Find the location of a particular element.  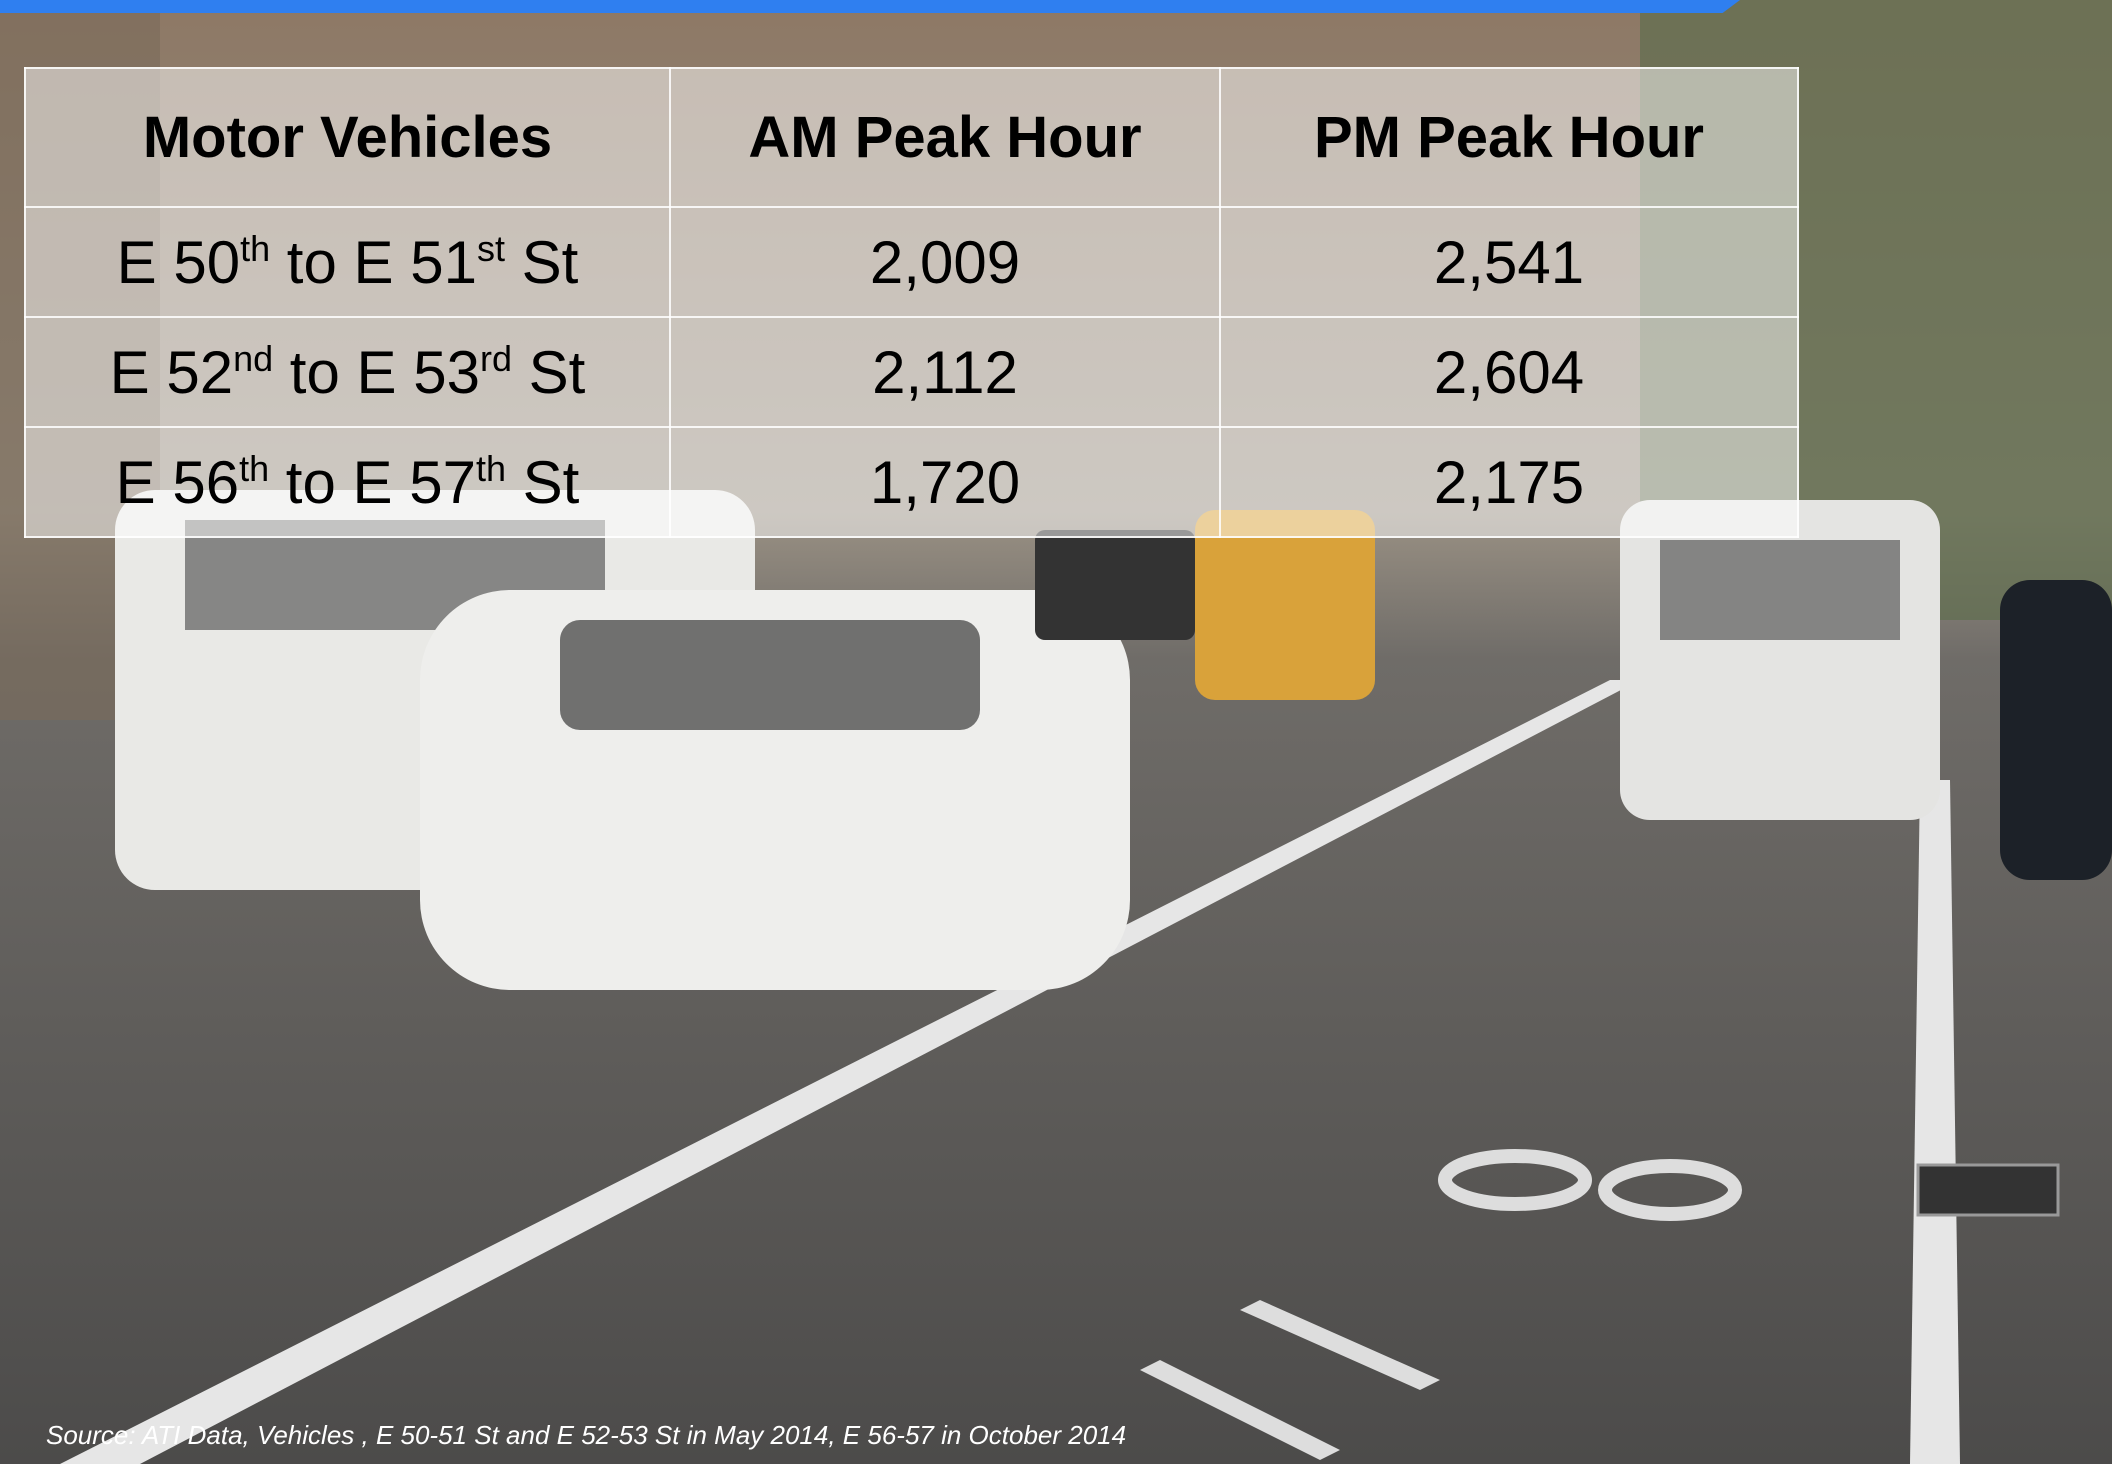

superscript: nd is located at coordinates (253, 358).